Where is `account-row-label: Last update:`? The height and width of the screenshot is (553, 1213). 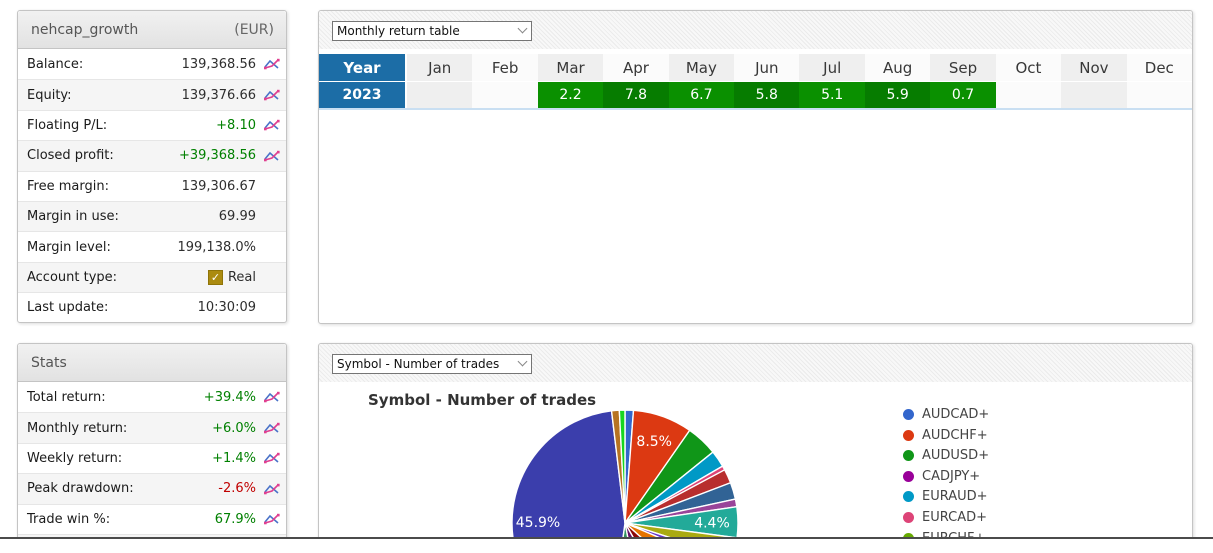
account-row-label: Last update: is located at coordinates (68, 308).